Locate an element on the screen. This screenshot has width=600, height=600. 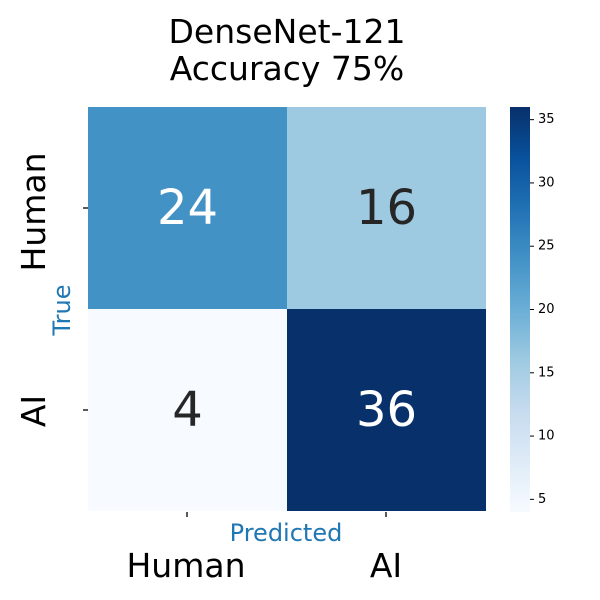
cell-value-label: 36 is located at coordinates (386, 410).